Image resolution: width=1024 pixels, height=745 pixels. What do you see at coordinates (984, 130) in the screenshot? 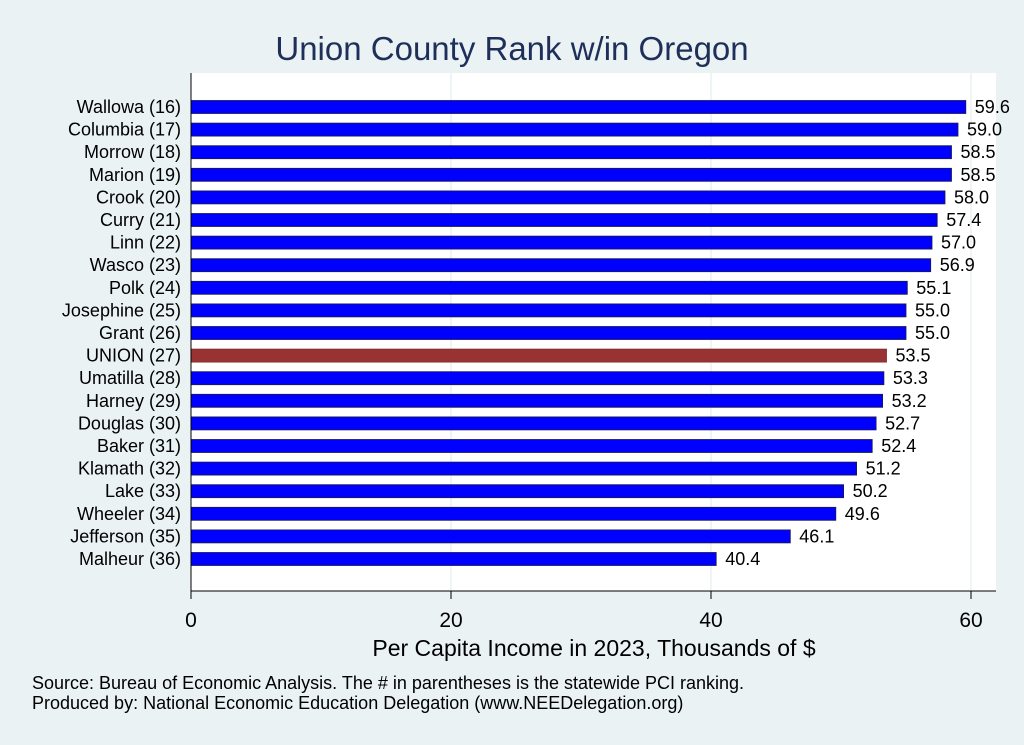
I see `value-label: 59.0` at bounding box center [984, 130].